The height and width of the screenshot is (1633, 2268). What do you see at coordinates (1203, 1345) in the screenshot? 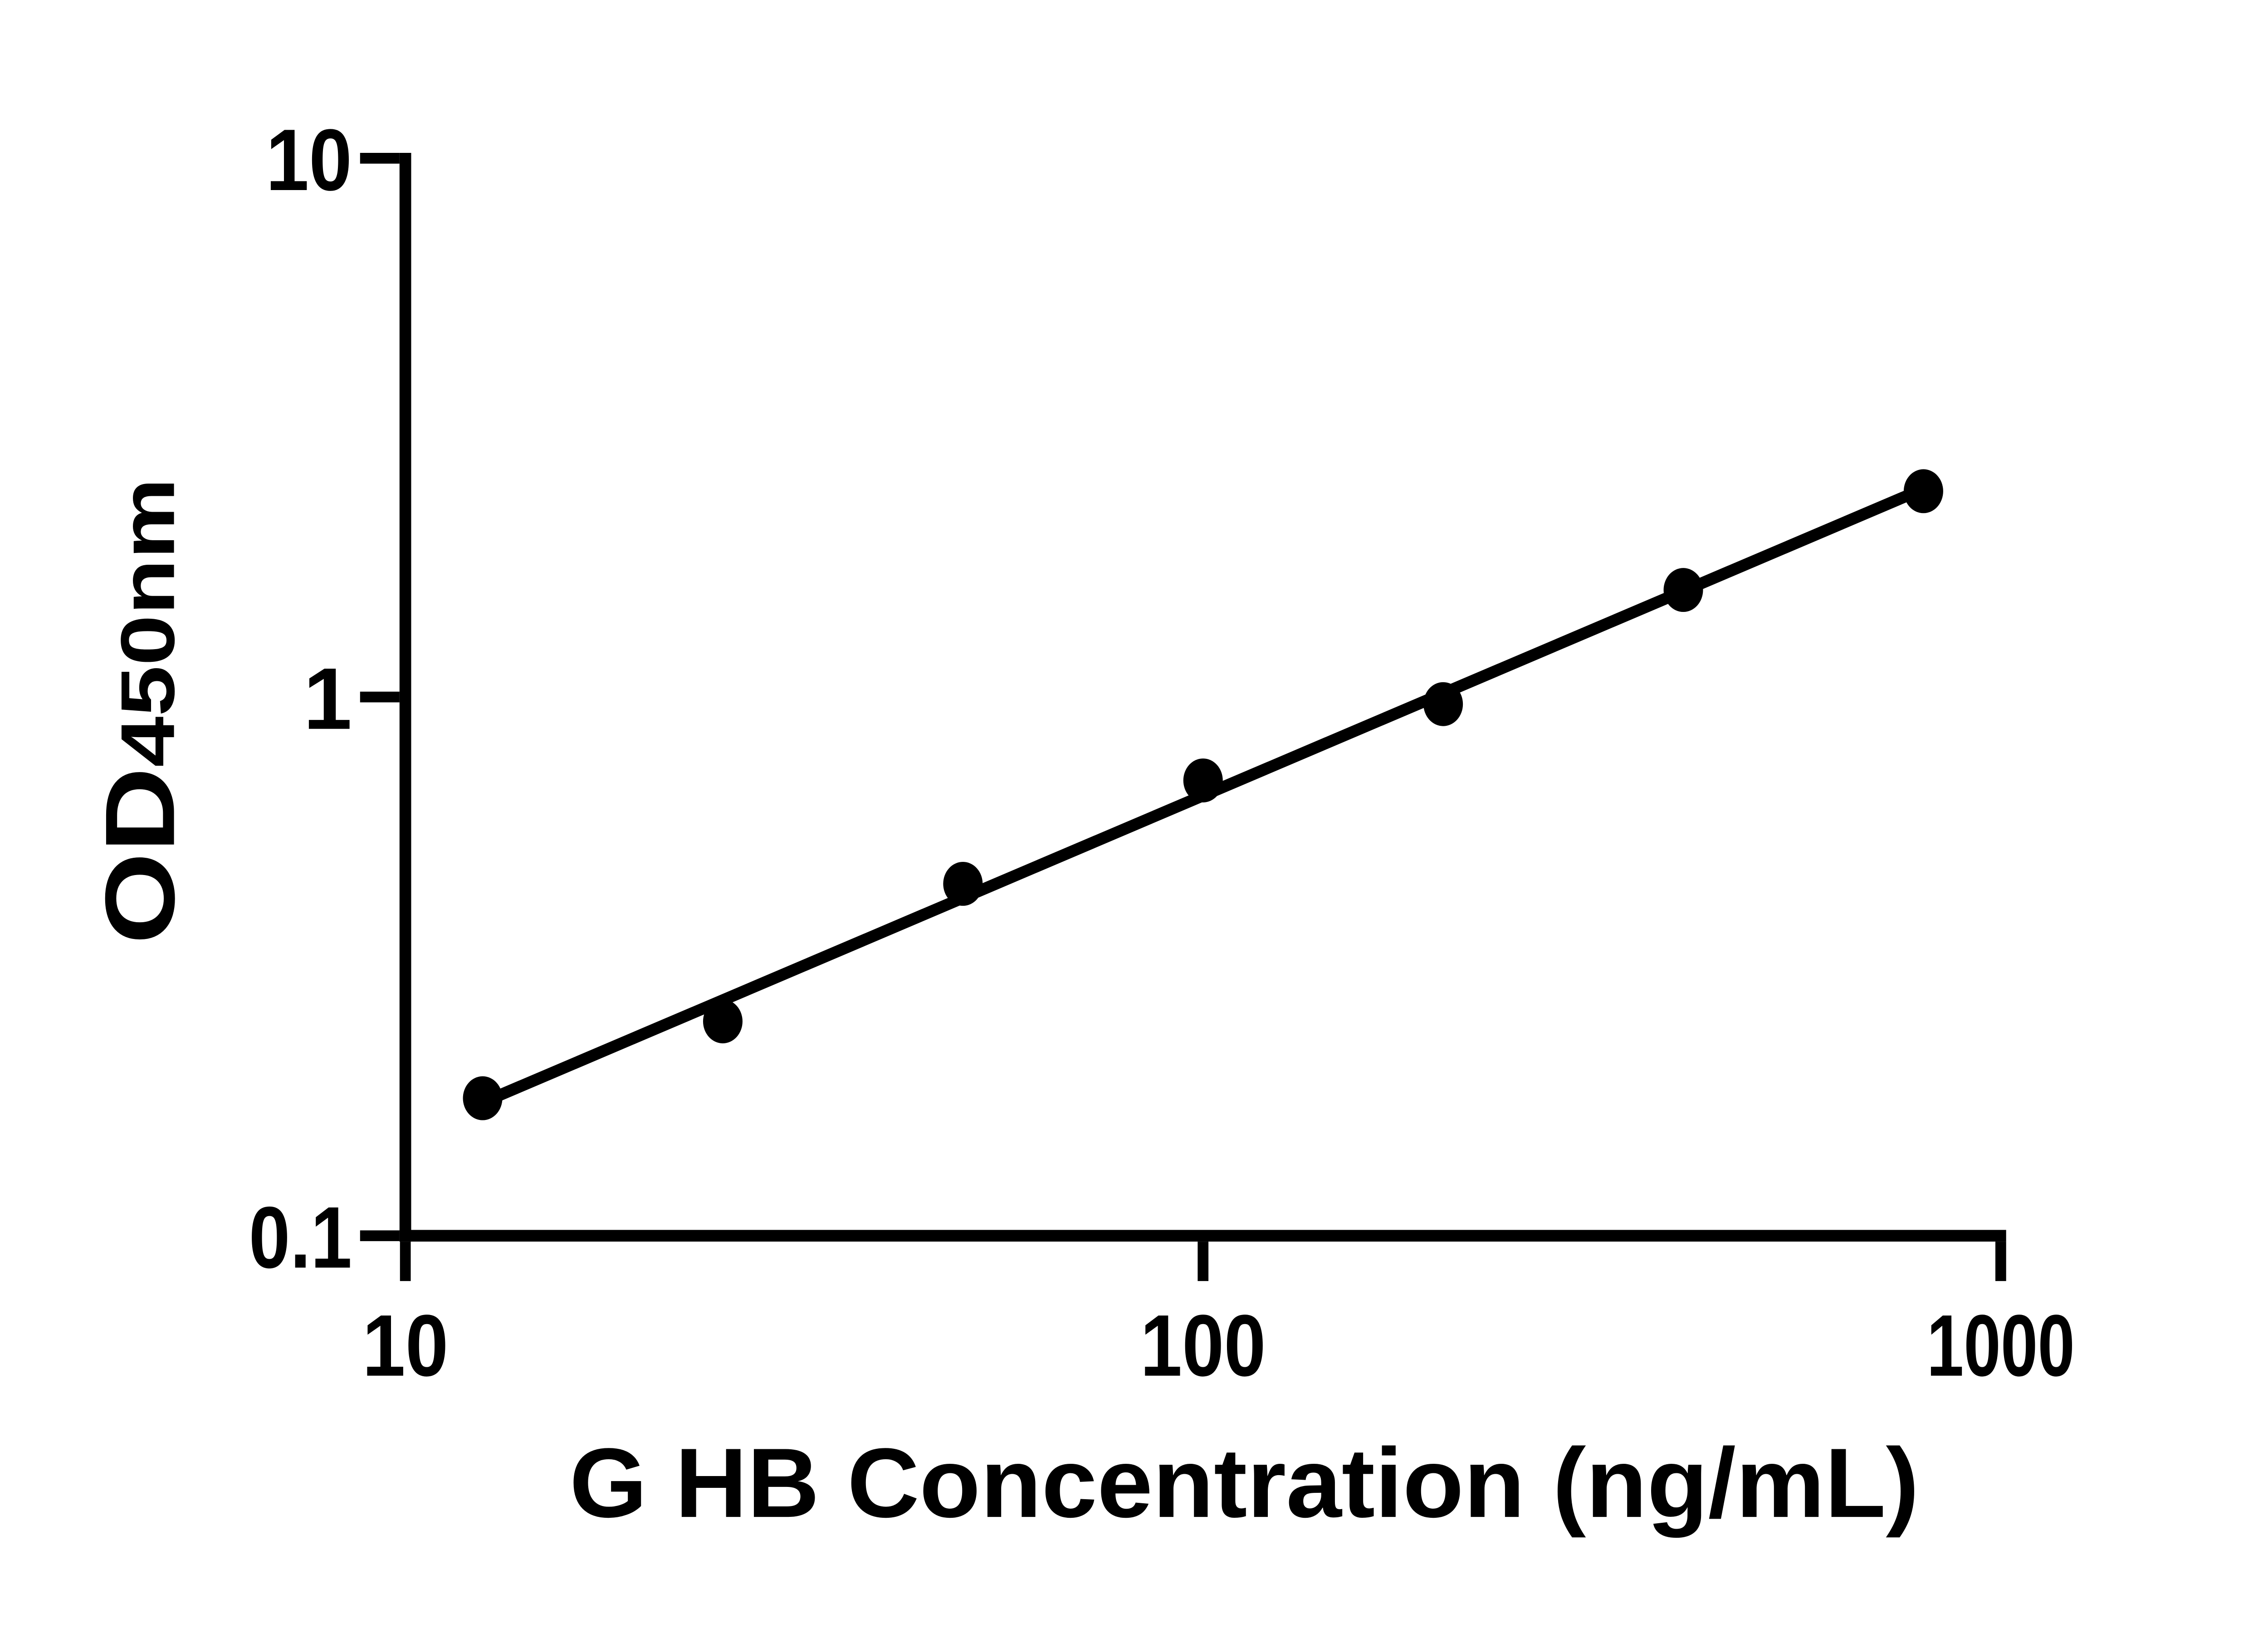
I see `x-tick-label: 100` at bounding box center [1203, 1345].